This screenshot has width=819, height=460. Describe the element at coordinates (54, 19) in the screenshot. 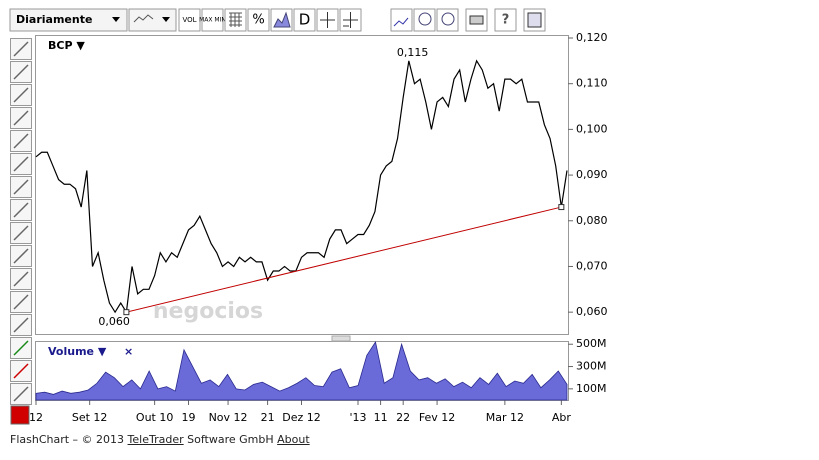

I see `period-label: Diariamente` at that location.